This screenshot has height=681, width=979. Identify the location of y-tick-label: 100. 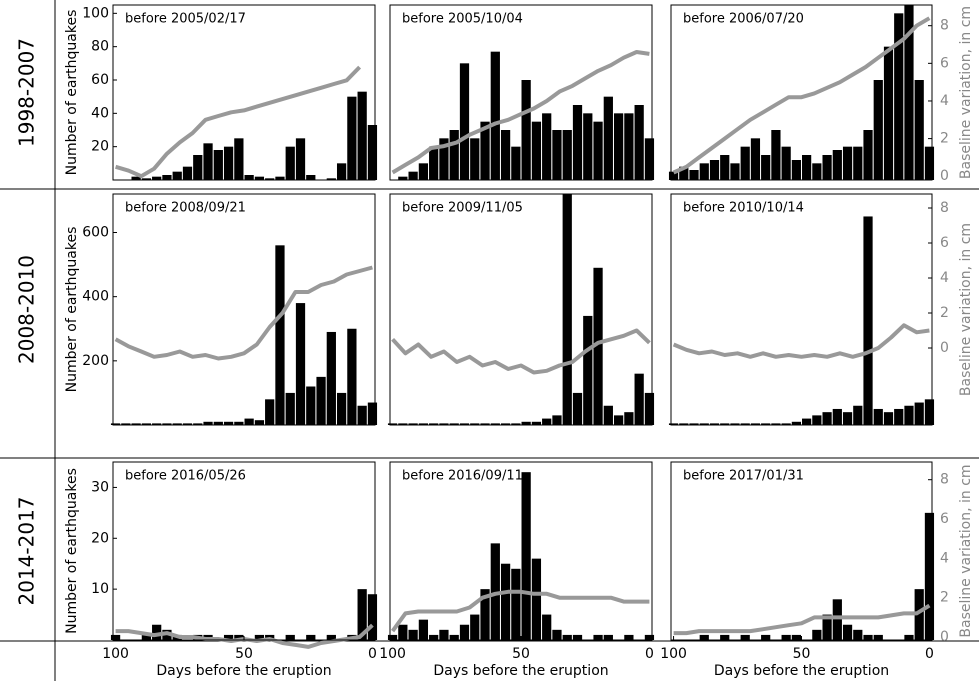
(95, 13).